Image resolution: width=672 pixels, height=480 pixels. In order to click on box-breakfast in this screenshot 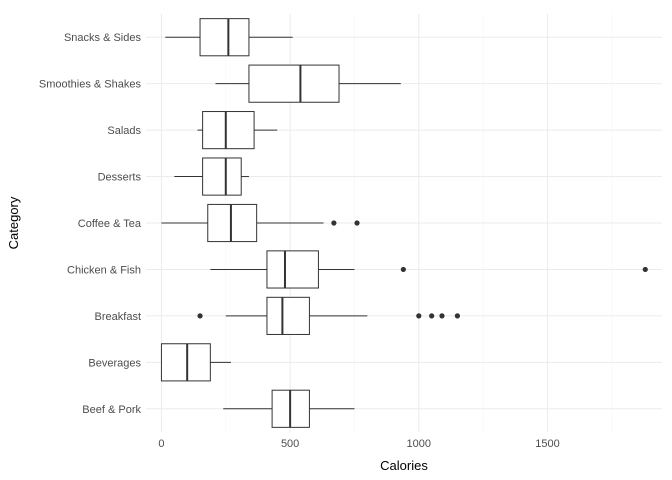, I will do `click(329, 315)`.